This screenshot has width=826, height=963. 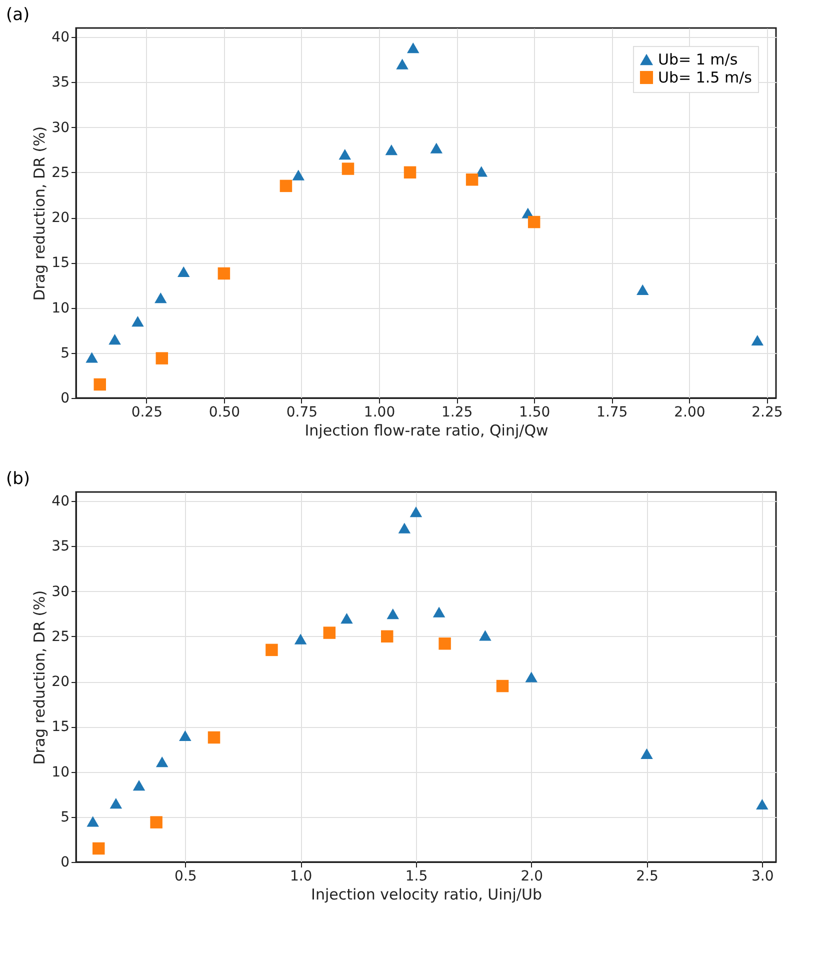 What do you see at coordinates (612, 412) in the screenshot?
I see `x-tick-label: 1.75` at bounding box center [612, 412].